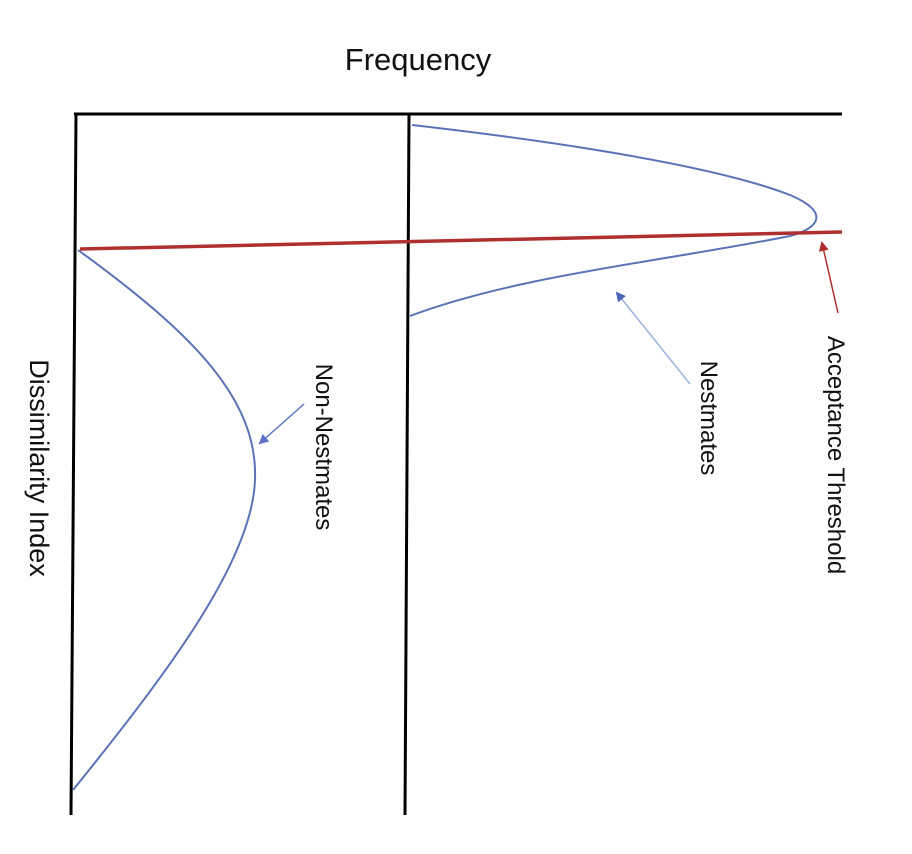  I want to click on diagram-title: Frequency, so click(418, 59).